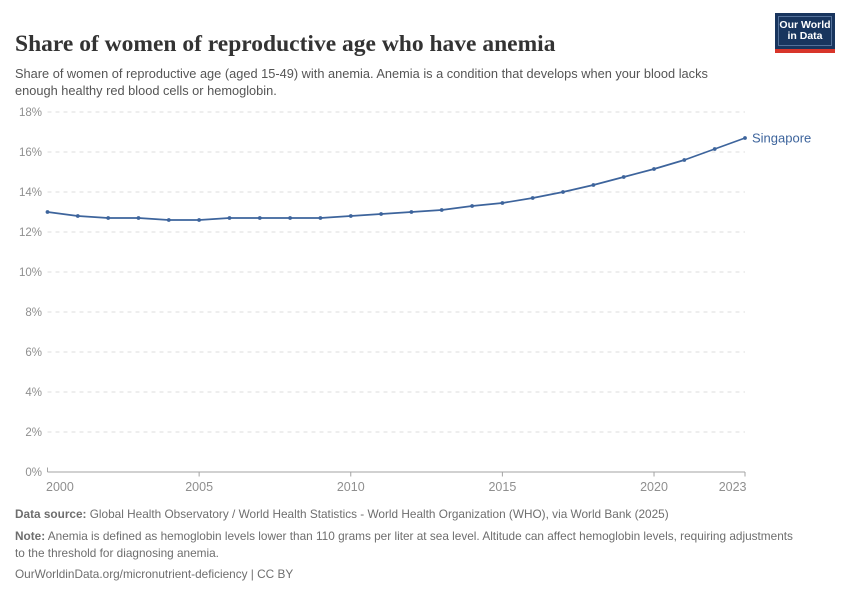 The height and width of the screenshot is (600, 850). Describe the element at coordinates (351, 487) in the screenshot. I see `x-tick-label: 2010` at that location.